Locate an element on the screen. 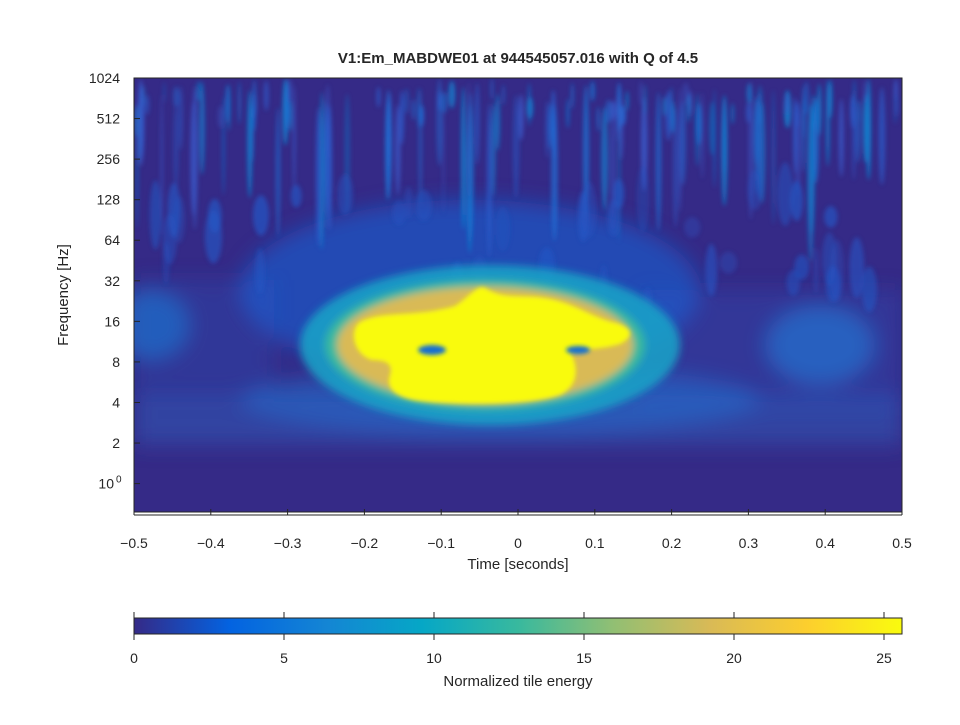  x-axis-label: Time [seconds] is located at coordinates (517, 564).